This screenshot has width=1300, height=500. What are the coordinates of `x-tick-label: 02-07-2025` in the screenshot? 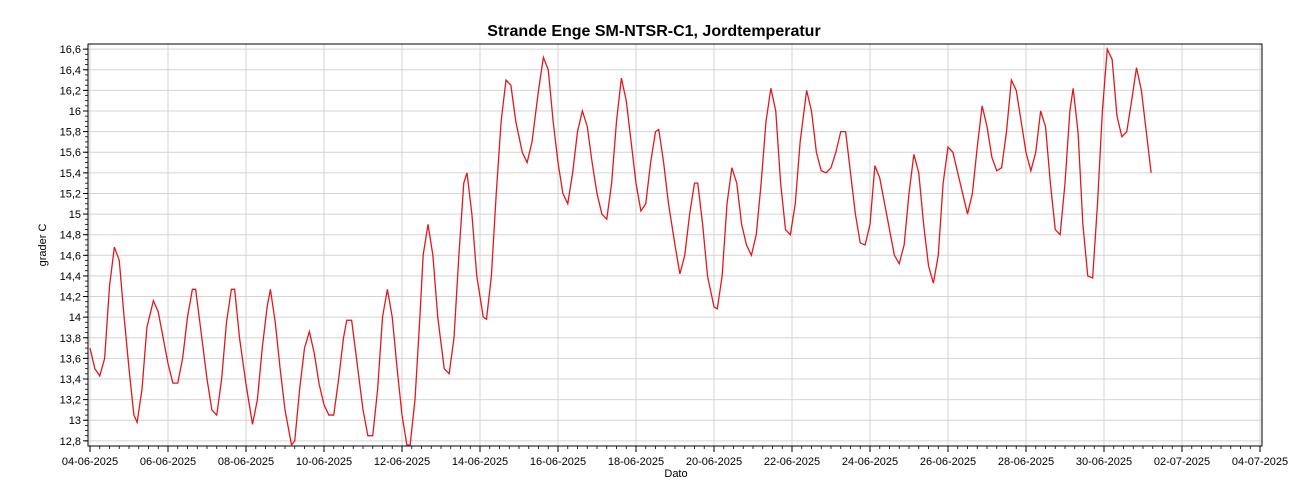 It's located at (1182, 462).